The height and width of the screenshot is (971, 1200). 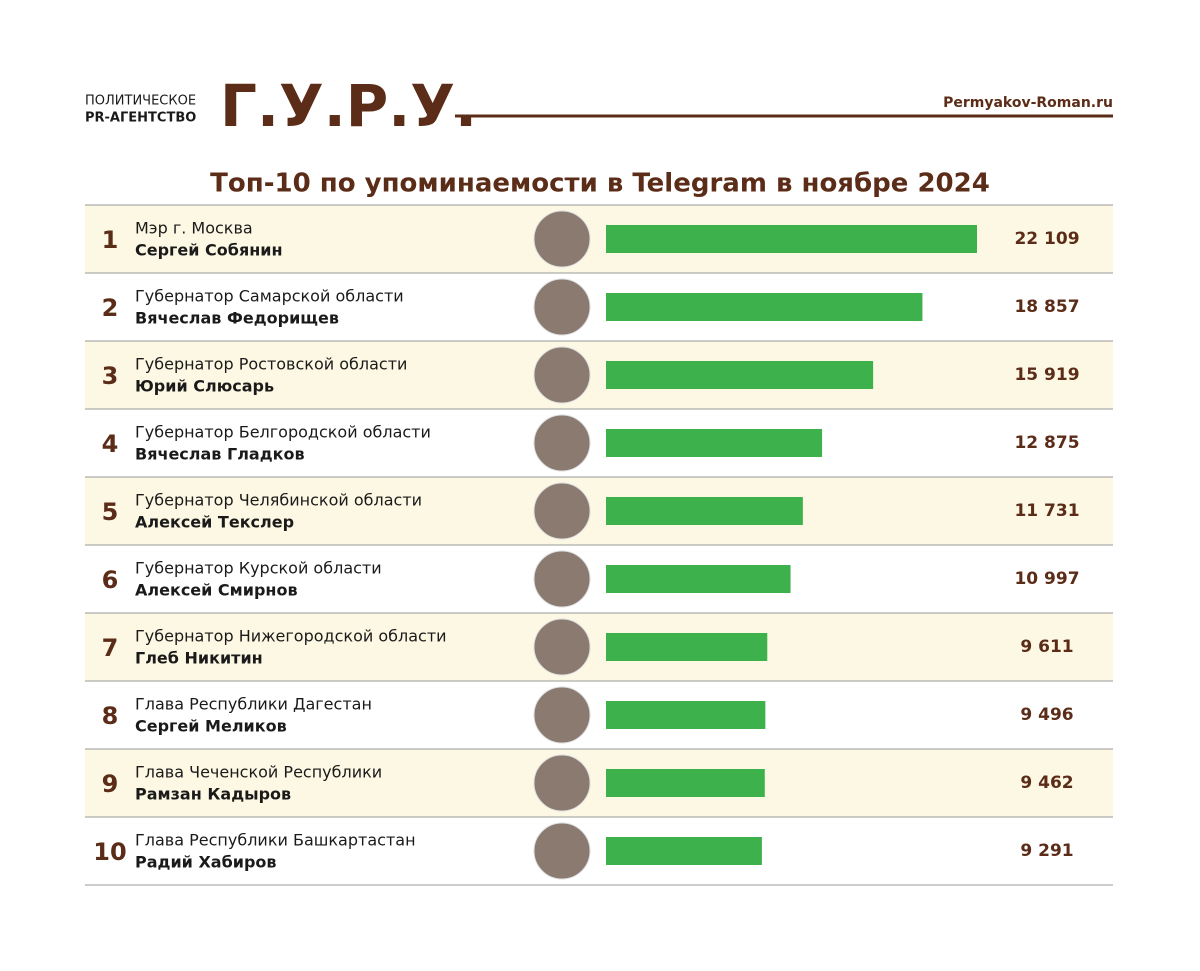 What do you see at coordinates (253, 704) in the screenshot?
I see `position: Глава Республики Дагестан` at bounding box center [253, 704].